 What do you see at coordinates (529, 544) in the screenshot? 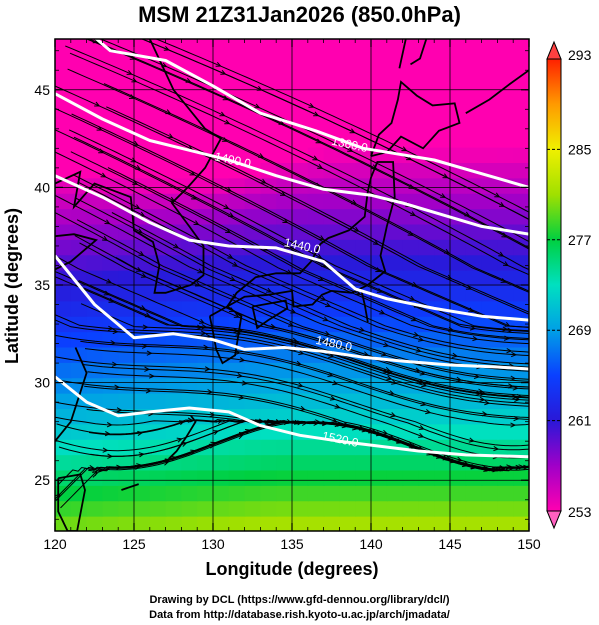
I see `x-tick-label: 150` at bounding box center [529, 544].